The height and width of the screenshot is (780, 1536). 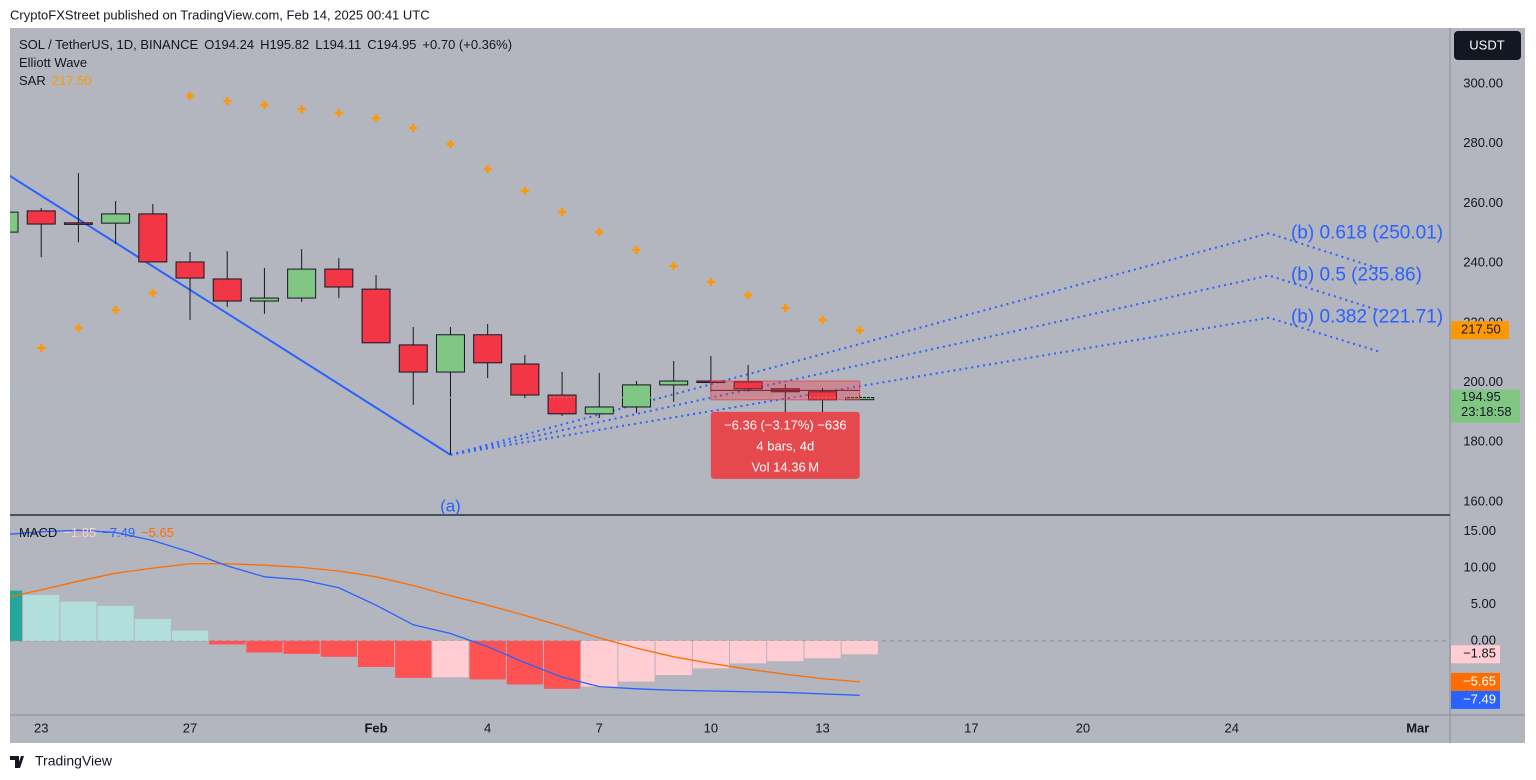 What do you see at coordinates (711, 727) in the screenshot?
I see `x-tick-label: 10` at bounding box center [711, 727].